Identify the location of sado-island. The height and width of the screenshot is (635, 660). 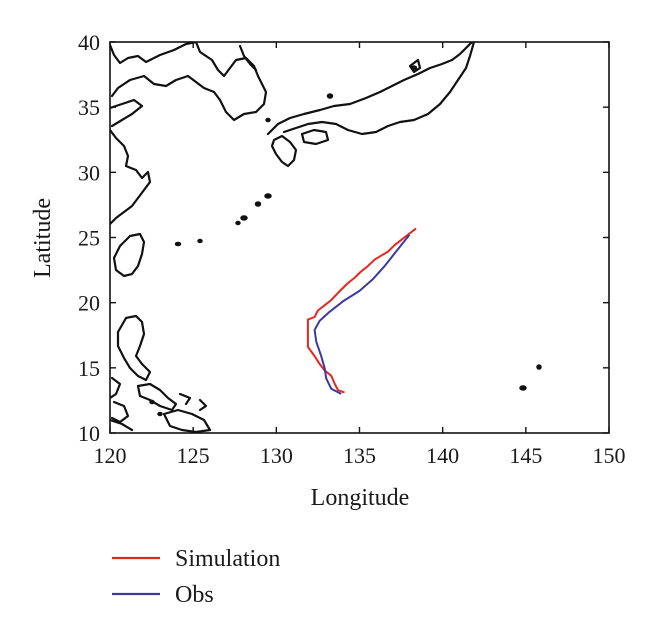
(414, 68).